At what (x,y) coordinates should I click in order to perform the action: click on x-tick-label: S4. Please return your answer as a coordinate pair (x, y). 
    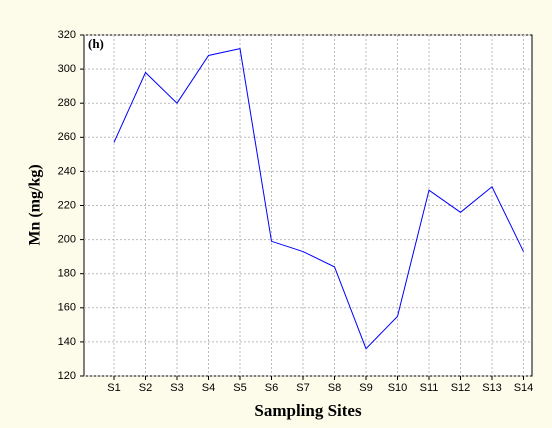
    Looking at the image, I should click on (208, 388).